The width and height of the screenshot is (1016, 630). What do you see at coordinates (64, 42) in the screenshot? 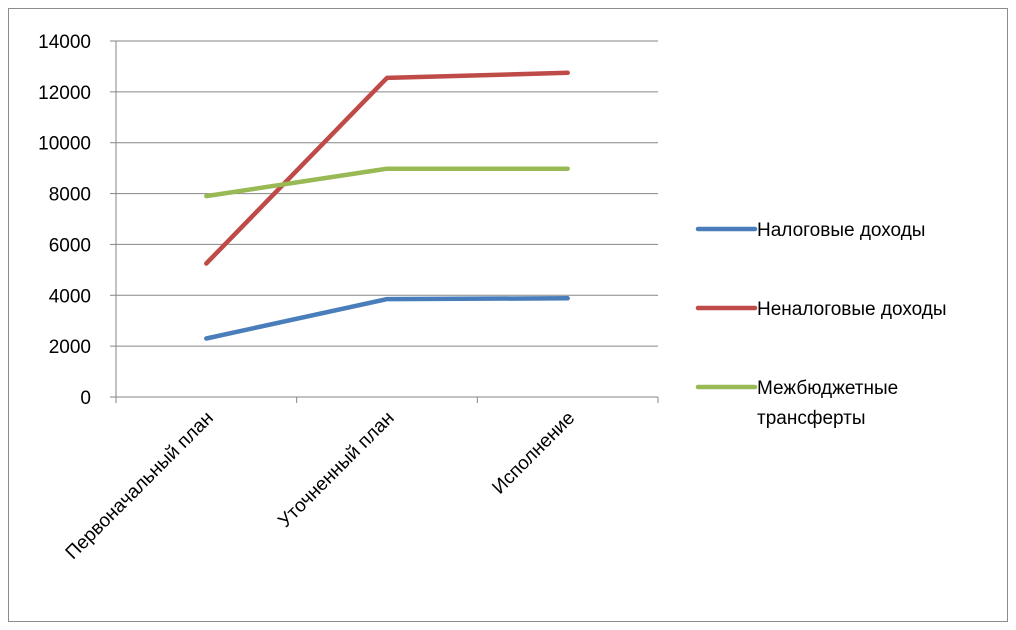
I see `y-tick-label: 14000` at bounding box center [64, 42].